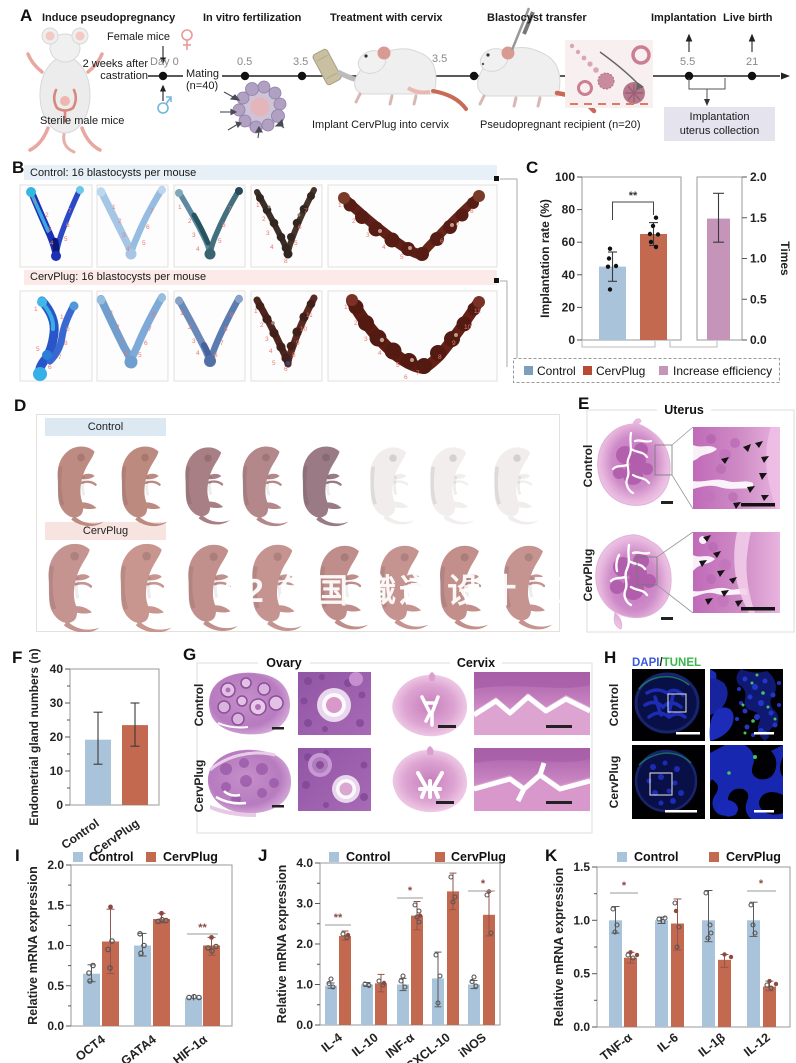 Image resolution: width=796 pixels, height=1063 pixels. What do you see at coordinates (90, 1047) in the screenshot?
I see `svg-text: OCT4` at bounding box center [90, 1047].